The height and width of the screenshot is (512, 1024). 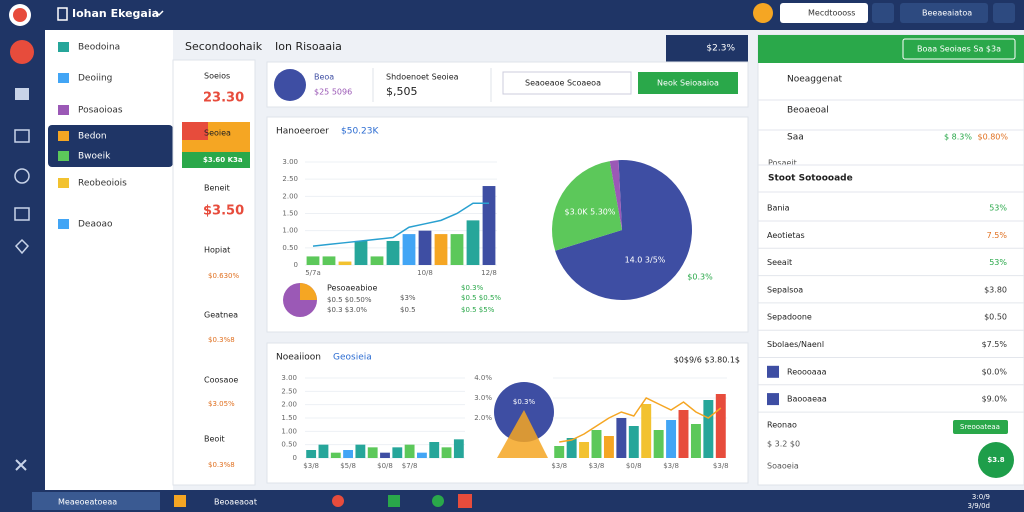 What do you see at coordinates (783, 466) in the screenshot?
I see `footer-line: Soaoeia` at bounding box center [783, 466].